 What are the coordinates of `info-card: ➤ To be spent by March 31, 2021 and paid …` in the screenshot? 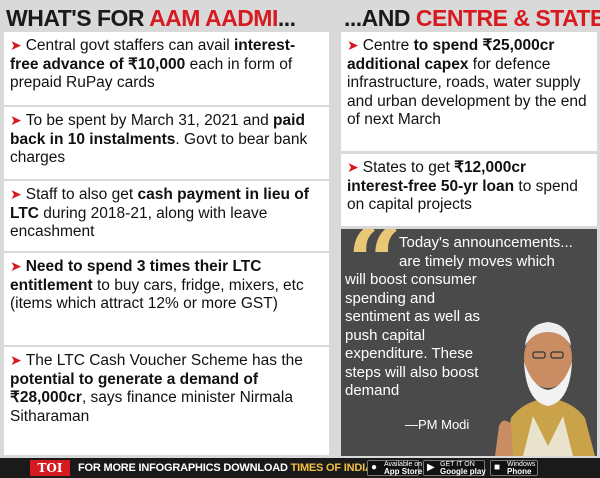 It's located at (166, 143).